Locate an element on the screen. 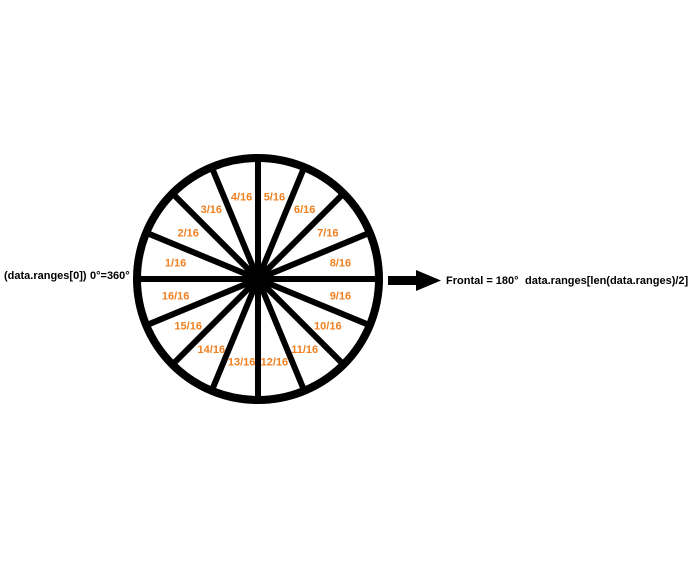  segment-label-s1: 1/16 is located at coordinates (175, 264).